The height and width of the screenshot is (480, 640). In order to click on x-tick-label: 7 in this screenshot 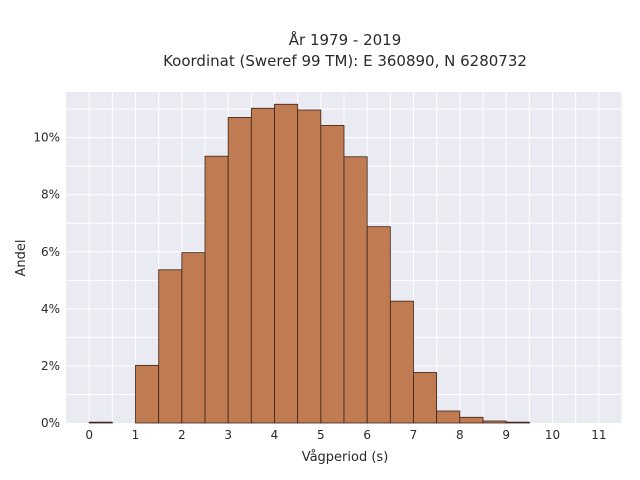, I will do `click(414, 435)`.